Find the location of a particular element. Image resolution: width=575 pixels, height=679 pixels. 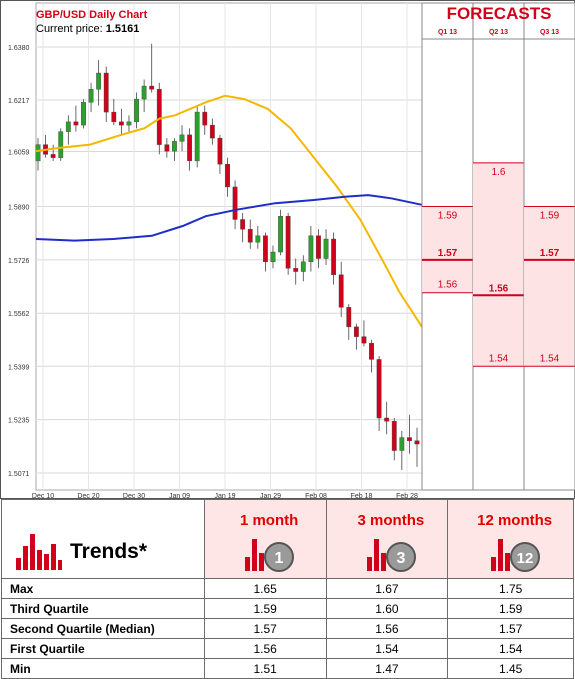

table-row: Third Quartile 1.59 1.60 1.59 is located at coordinates (287, 608).